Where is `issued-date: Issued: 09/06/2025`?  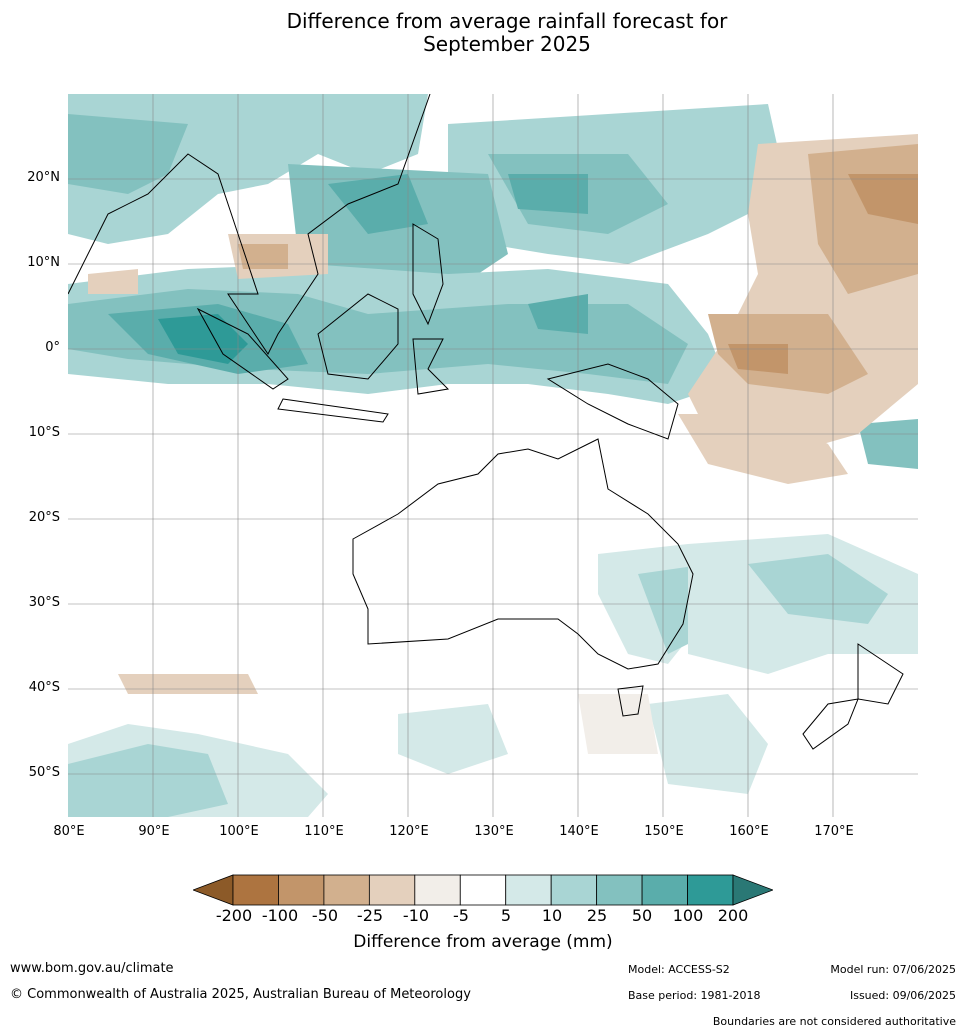 issued-date: Issued: 09/06/2025 is located at coordinates (902, 995).